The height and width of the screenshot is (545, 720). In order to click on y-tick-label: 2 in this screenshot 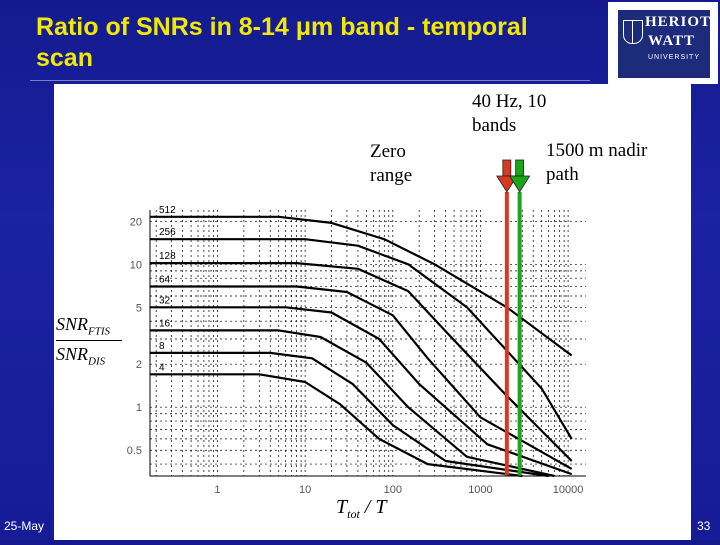, I will do `click(139, 365)`.